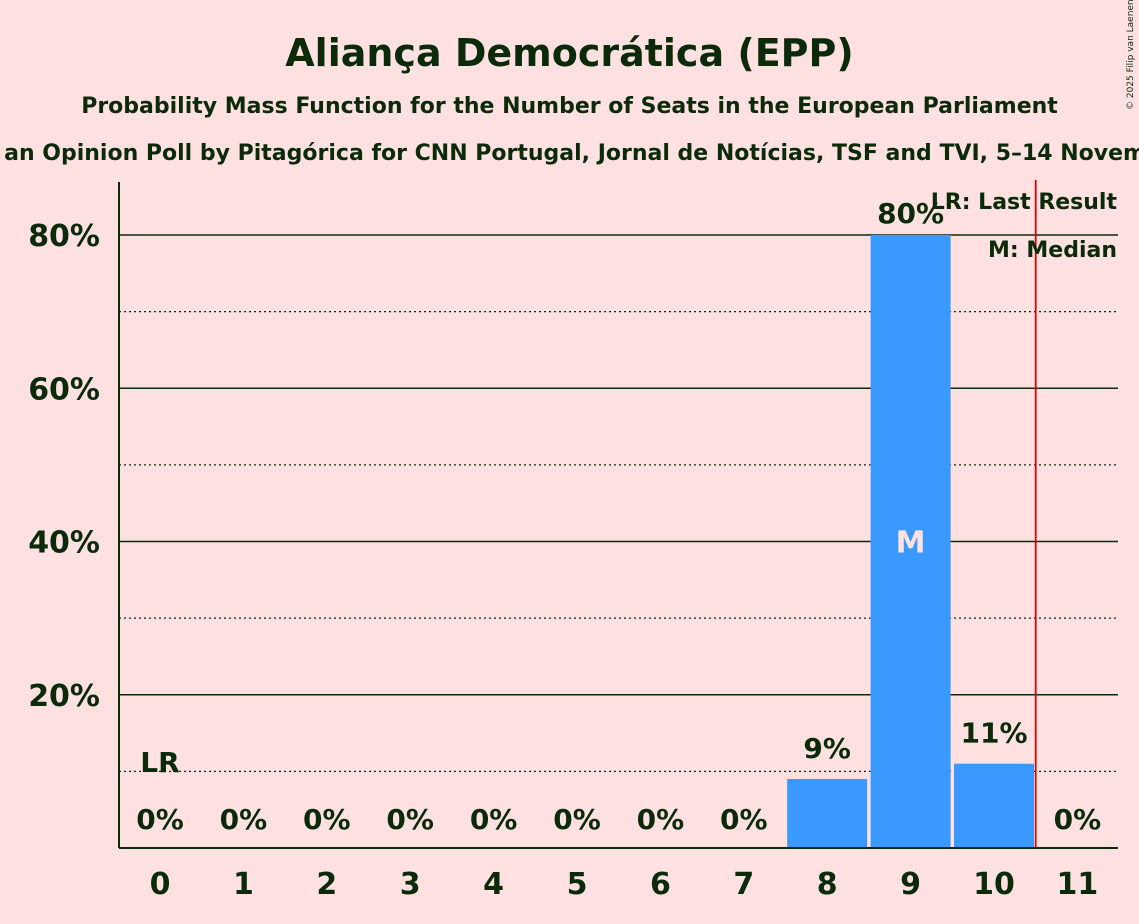  I want to click on y-tick-60: 60%, so click(64, 389).